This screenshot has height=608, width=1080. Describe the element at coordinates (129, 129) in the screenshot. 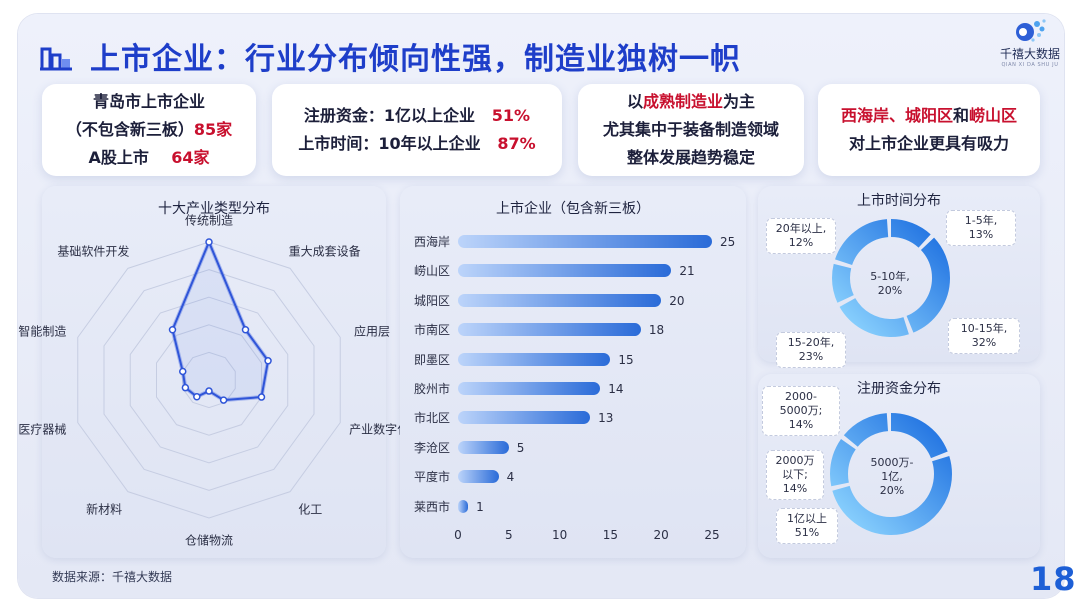

I see `listed-line2-label: （不包含新三板）` at that location.